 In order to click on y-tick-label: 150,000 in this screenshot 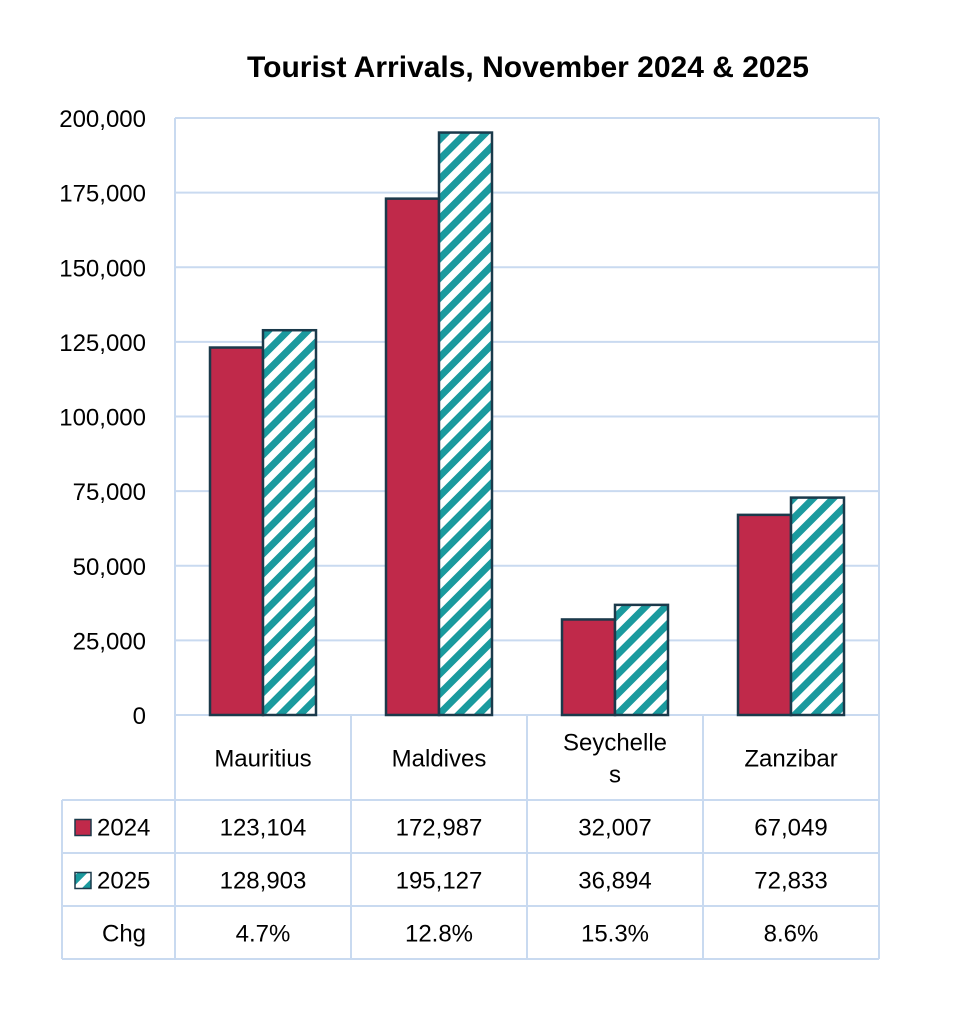, I will do `click(102, 268)`.